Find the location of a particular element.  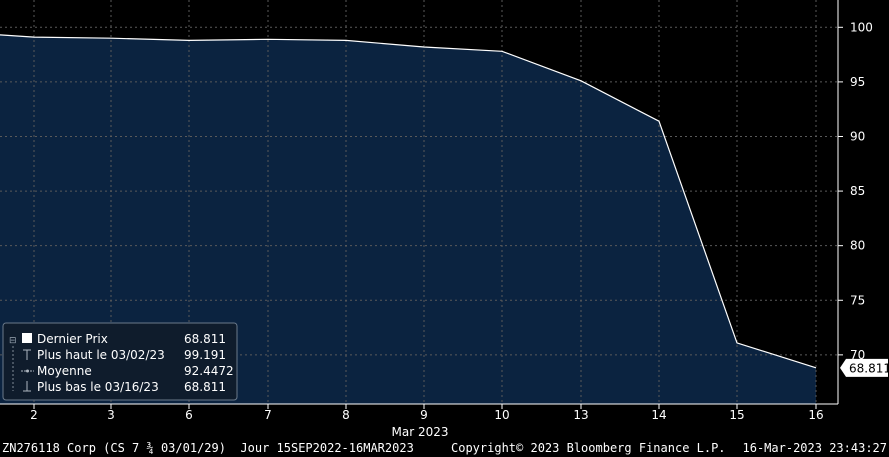

x-tick-label: 9 is located at coordinates (424, 415).